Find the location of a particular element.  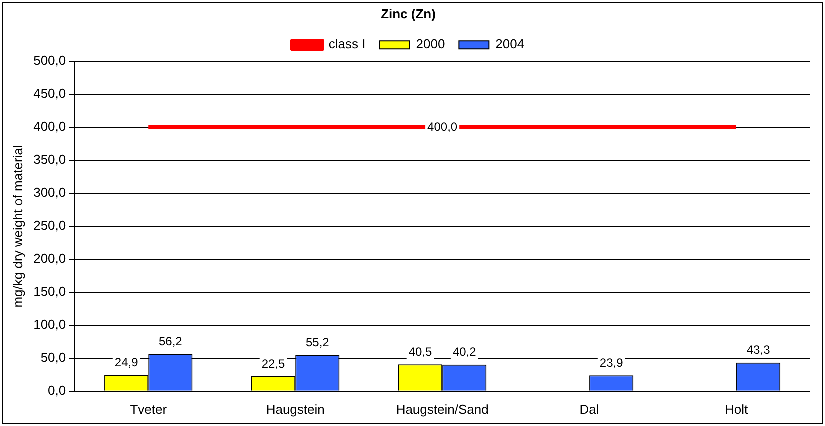

x-tick-label: Tveter is located at coordinates (149, 409).